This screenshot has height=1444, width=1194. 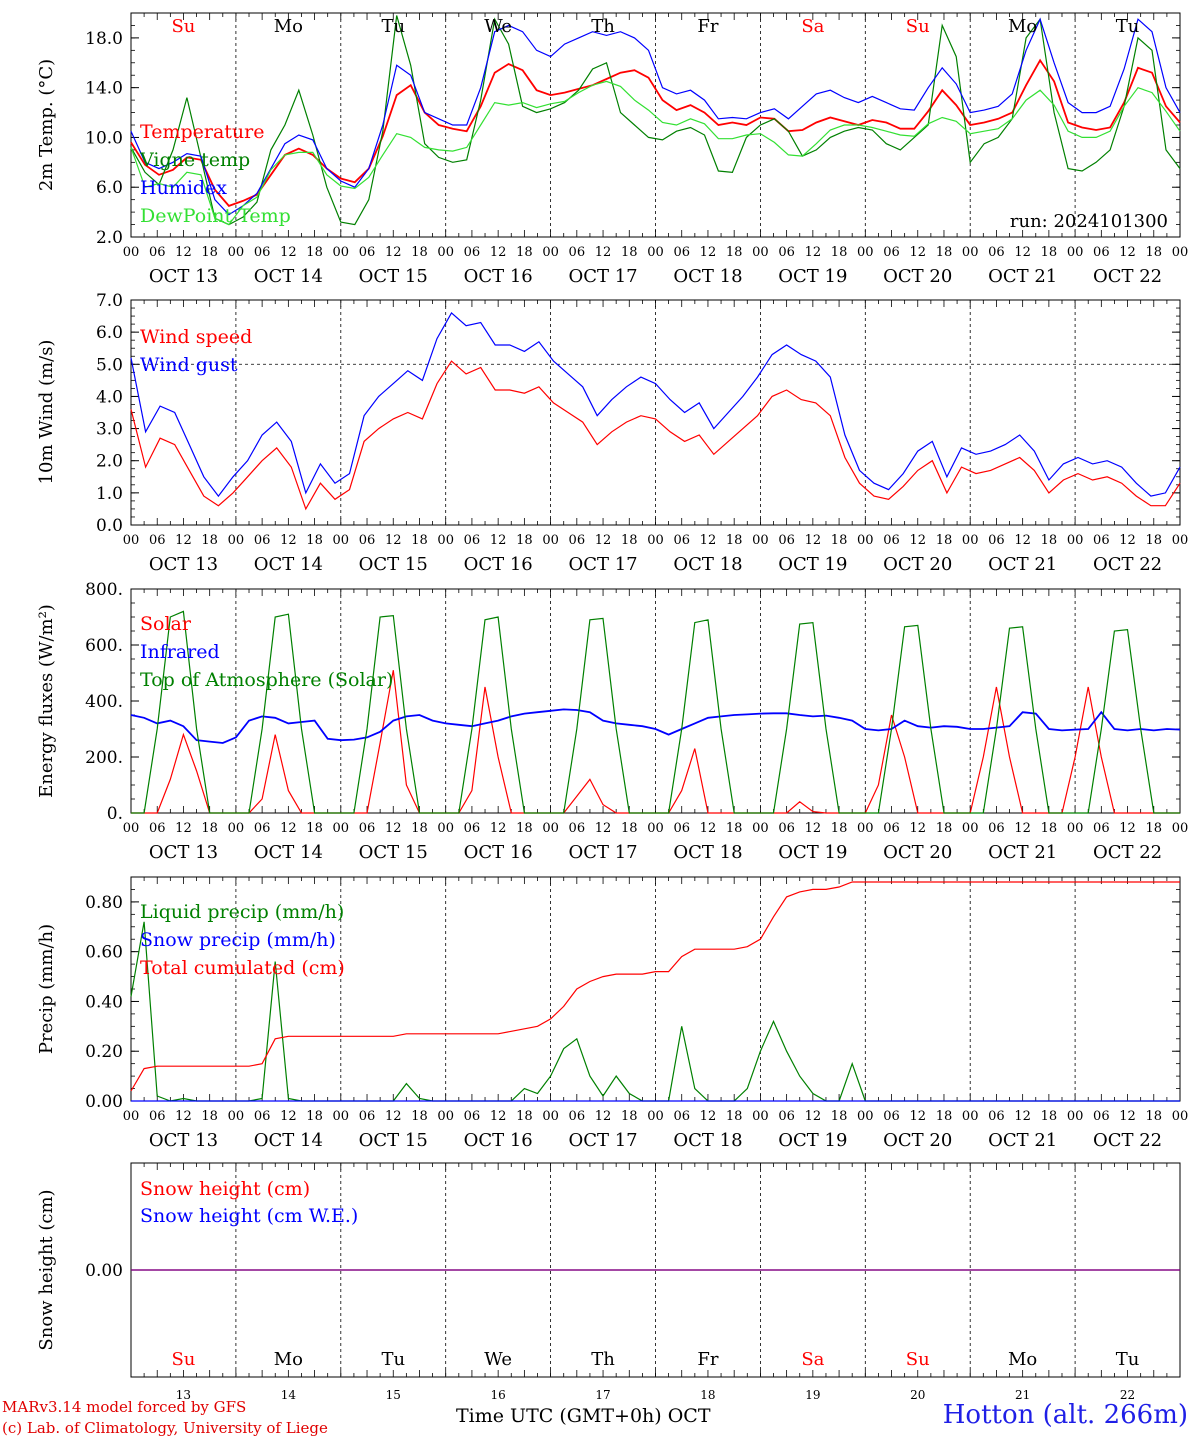 What do you see at coordinates (166, 624) in the screenshot?
I see `legend-solar: Solar` at bounding box center [166, 624].